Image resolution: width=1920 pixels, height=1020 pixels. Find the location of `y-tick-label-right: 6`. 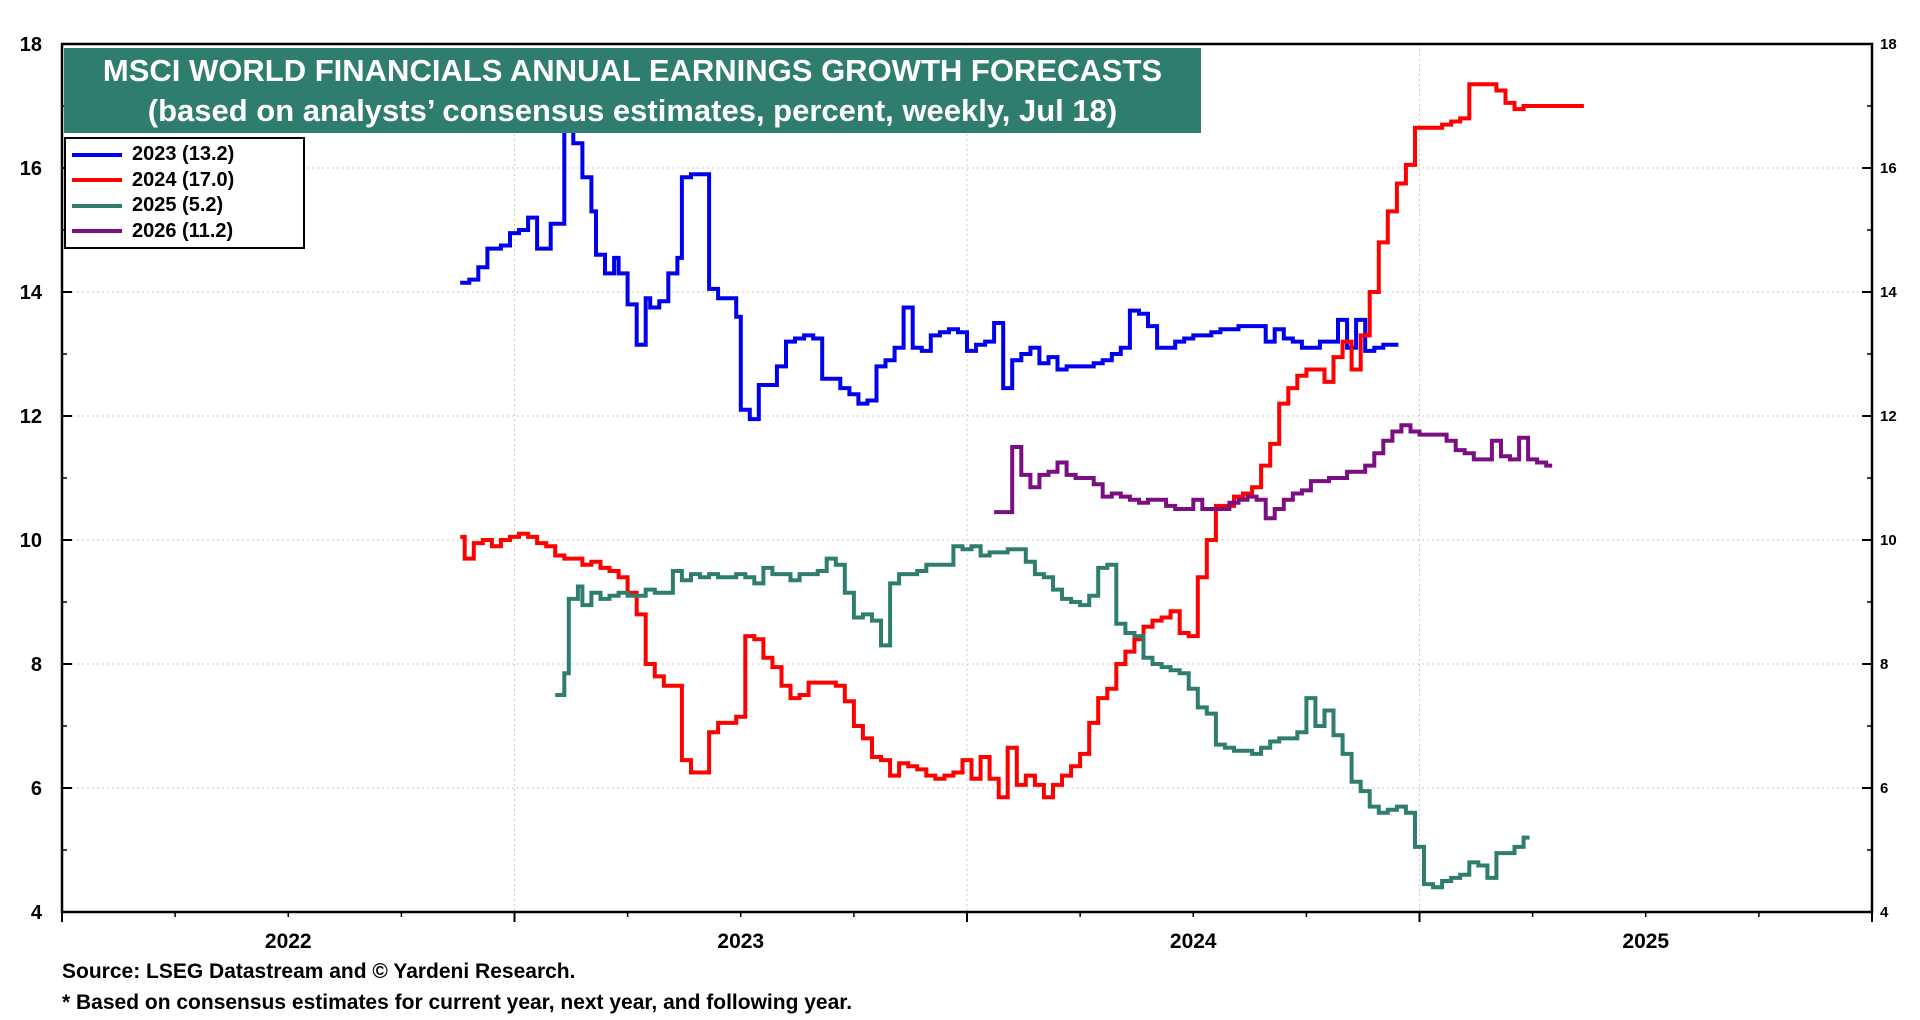

y-tick-label-right: 6 is located at coordinates (1884, 788).